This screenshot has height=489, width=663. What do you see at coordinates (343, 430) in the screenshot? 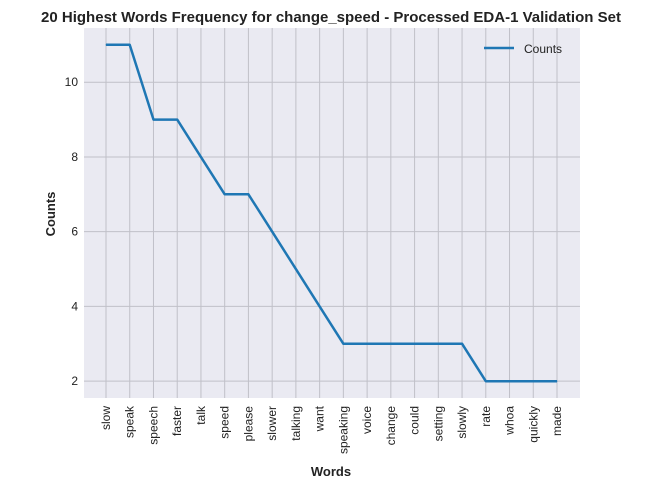
I see `x-tick-label: speaking` at bounding box center [343, 430].